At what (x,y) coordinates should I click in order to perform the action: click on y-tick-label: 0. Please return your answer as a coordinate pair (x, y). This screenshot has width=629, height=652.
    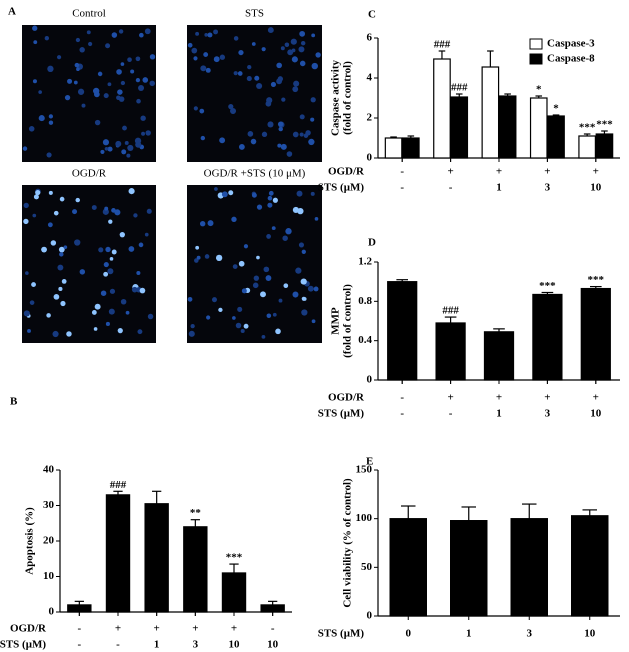
    Looking at the image, I should click on (52, 612).